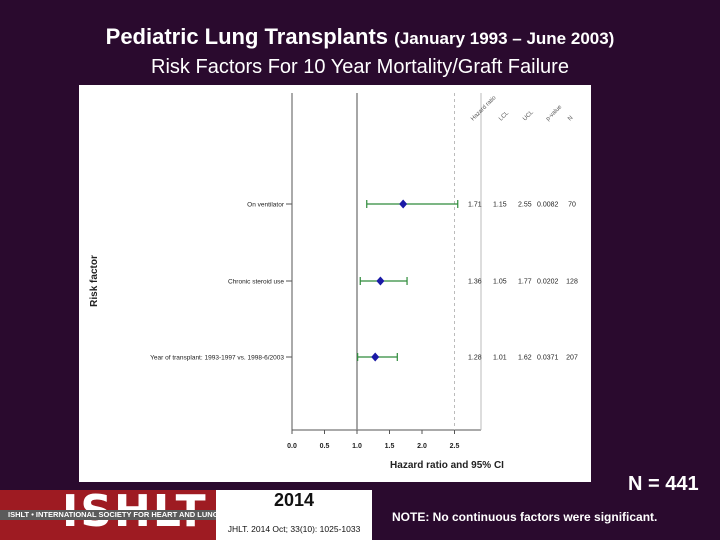  I want to click on title-date-range: (January 1993 – June 2003), so click(504, 38).